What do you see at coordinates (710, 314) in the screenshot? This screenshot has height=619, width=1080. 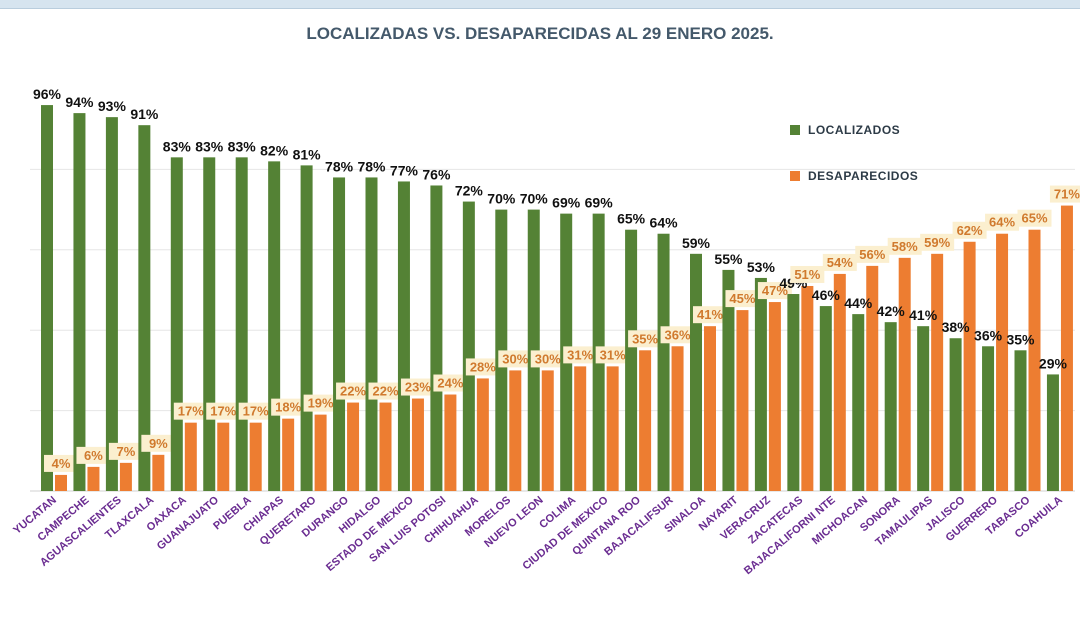 I see `label-desaparecidos: 41%` at bounding box center [710, 314].